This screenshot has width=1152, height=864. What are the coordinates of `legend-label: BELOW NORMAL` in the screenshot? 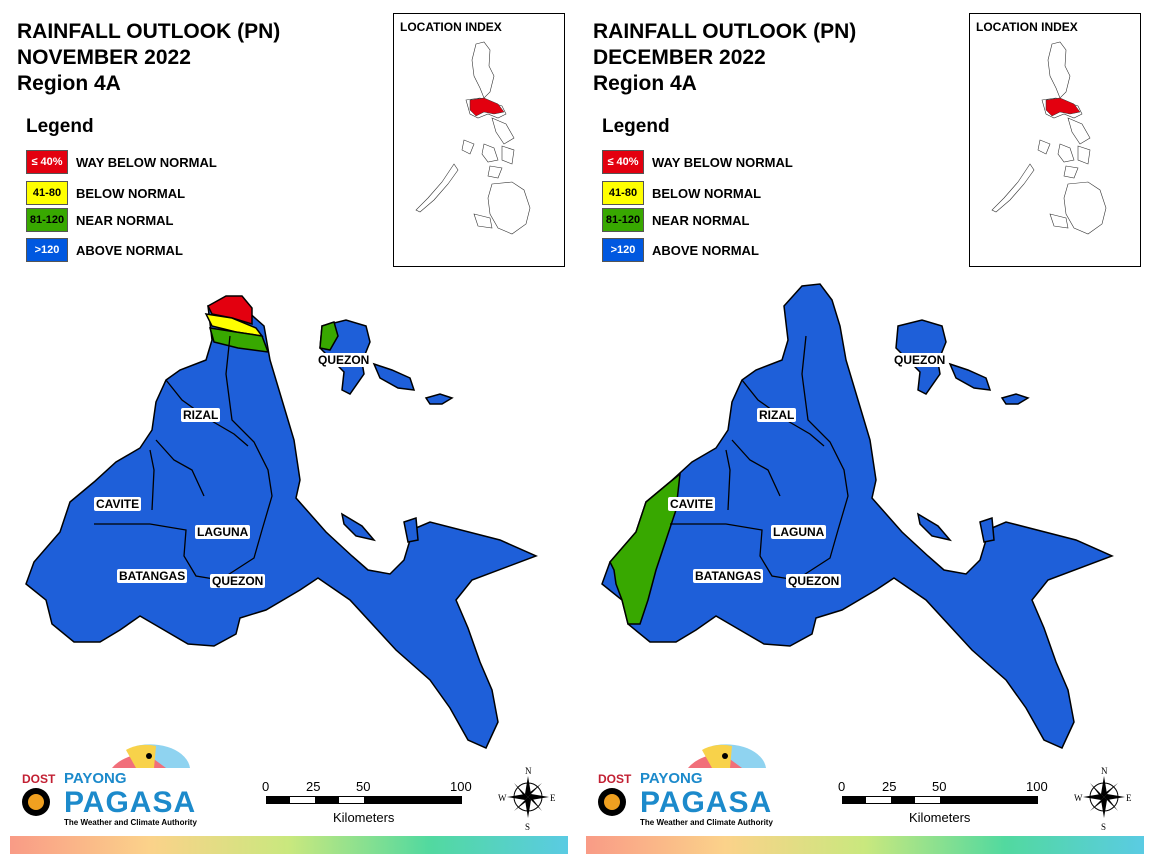 It's located at (131, 193).